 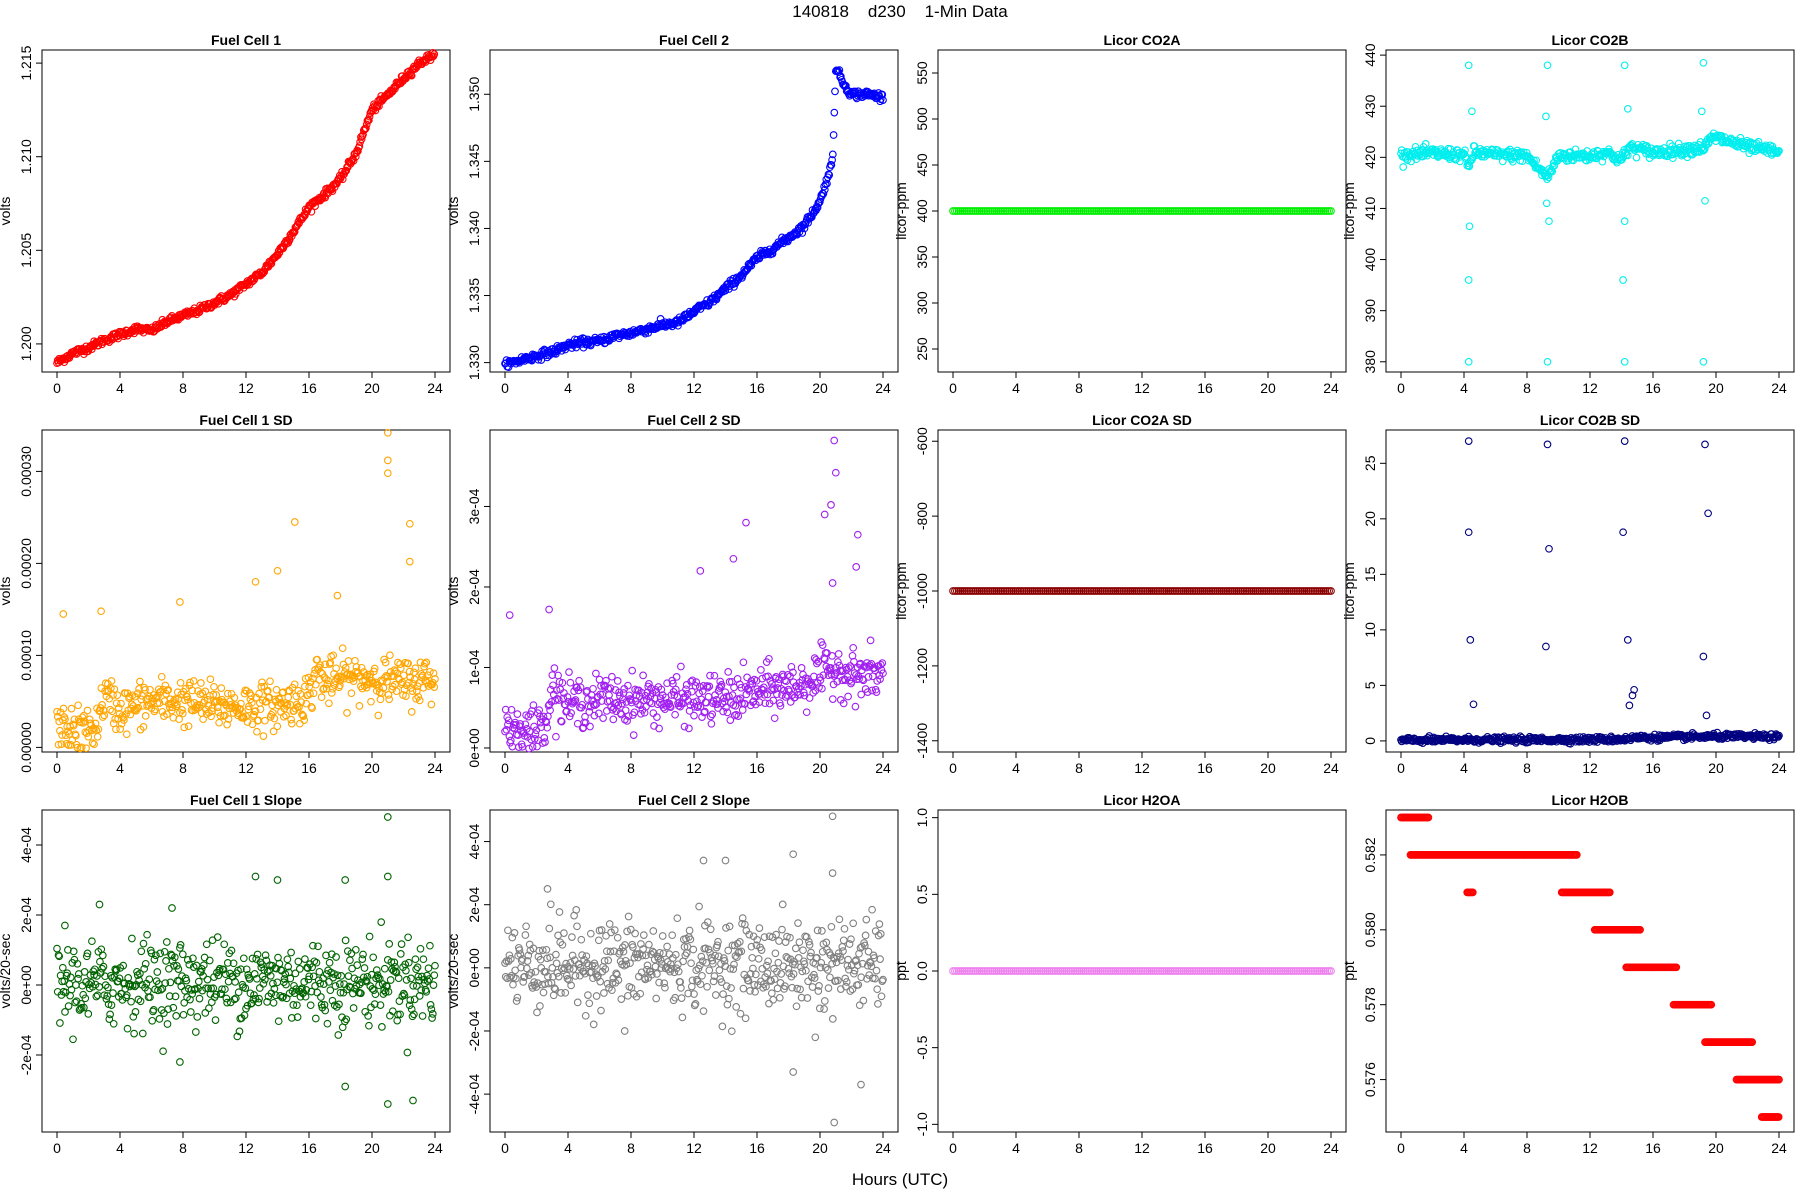 I want to click on y-tick-label: 5, so click(x=1370, y=685).